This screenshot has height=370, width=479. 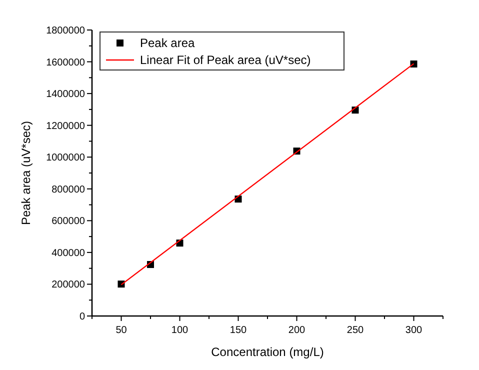 I want to click on y-tick-label: 1800000, so click(x=66, y=31).